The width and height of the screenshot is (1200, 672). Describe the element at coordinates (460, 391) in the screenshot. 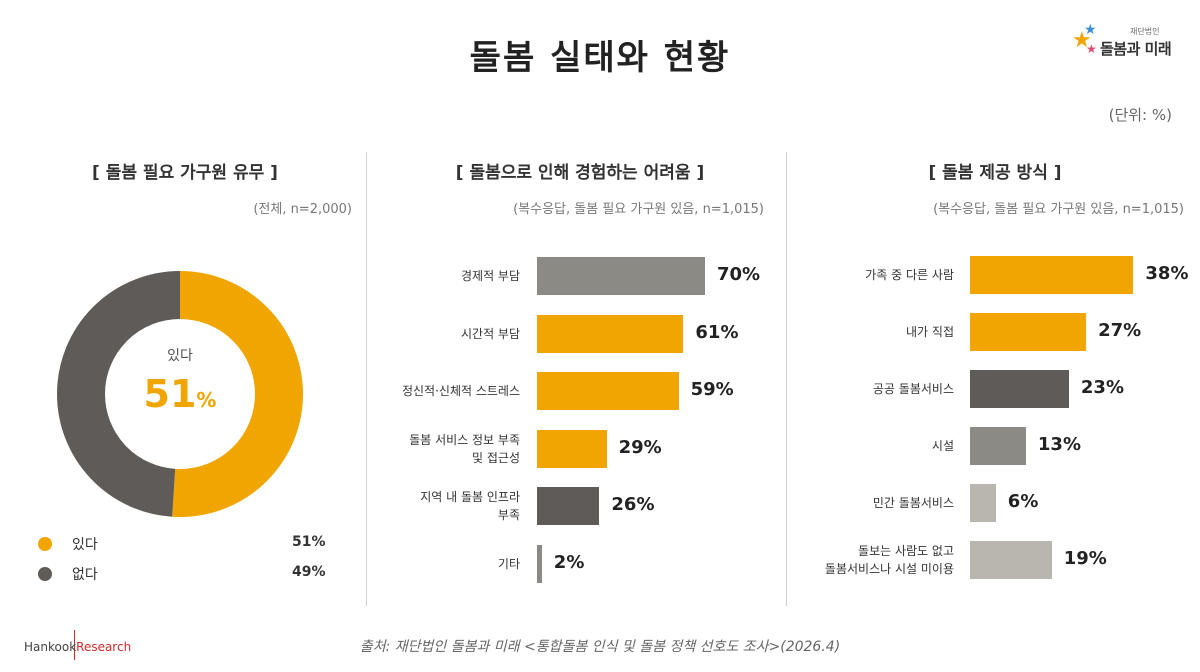

I see `bar-label: 정신적·신체적 스트레스` at that location.